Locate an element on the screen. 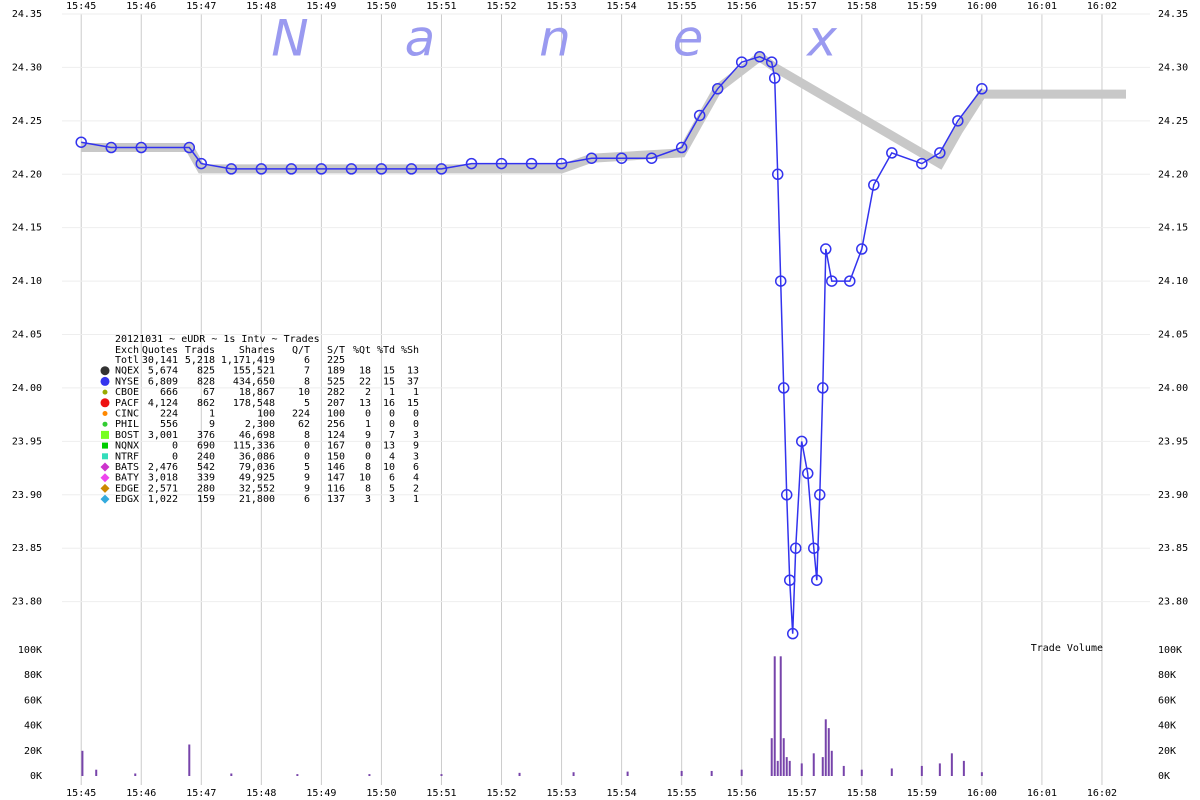  table-cell: 5,674 is located at coordinates (163, 371).